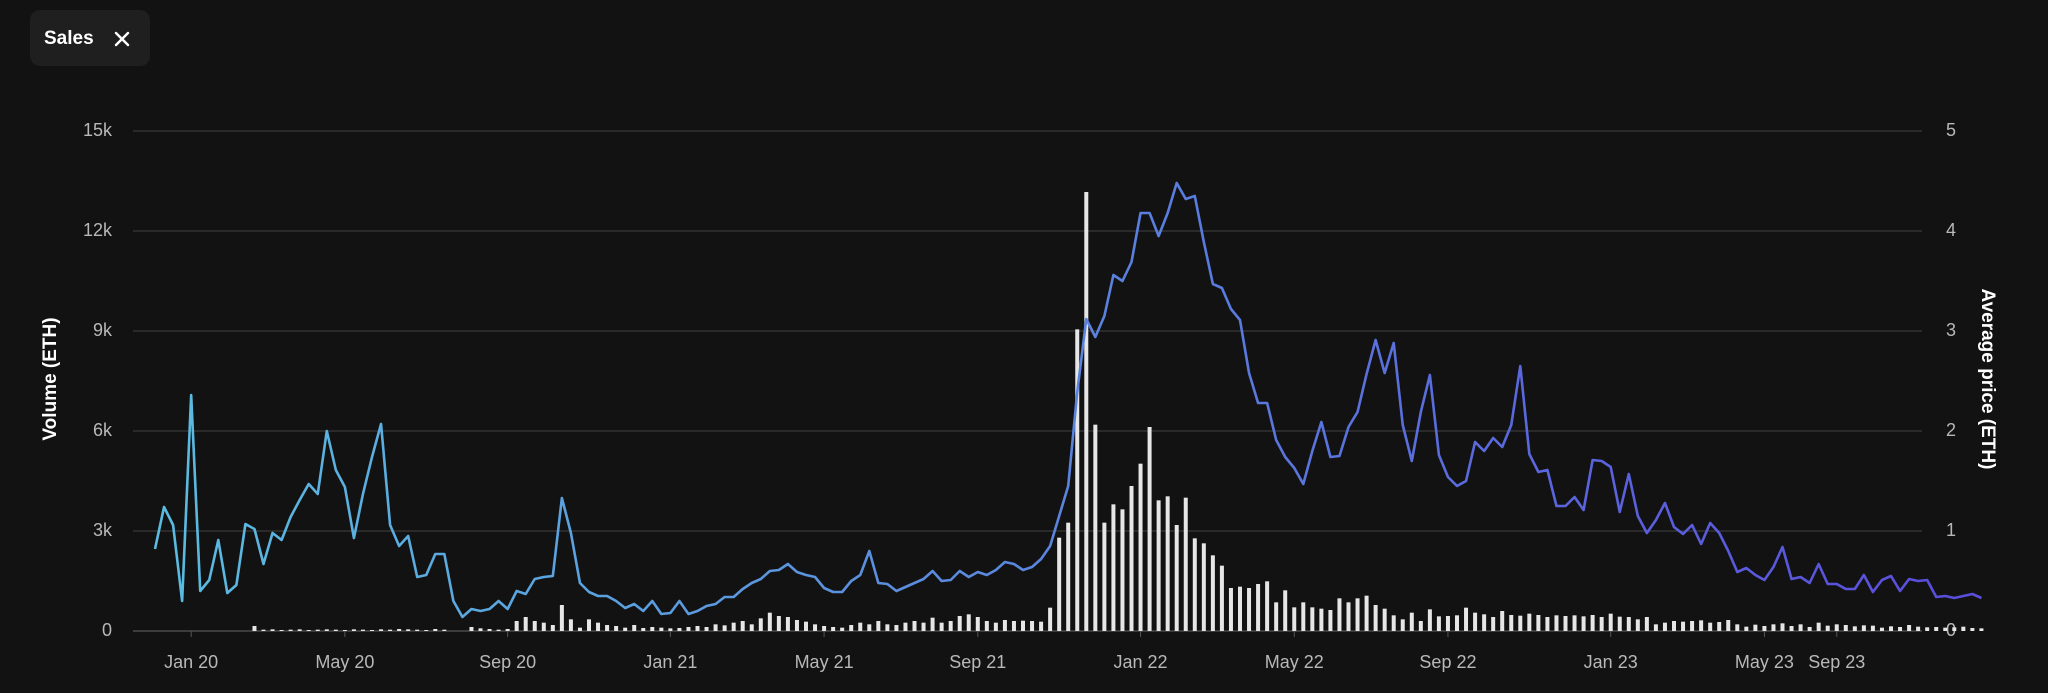  What do you see at coordinates (824, 662) in the screenshot?
I see `x-tick-label: May 21` at bounding box center [824, 662].